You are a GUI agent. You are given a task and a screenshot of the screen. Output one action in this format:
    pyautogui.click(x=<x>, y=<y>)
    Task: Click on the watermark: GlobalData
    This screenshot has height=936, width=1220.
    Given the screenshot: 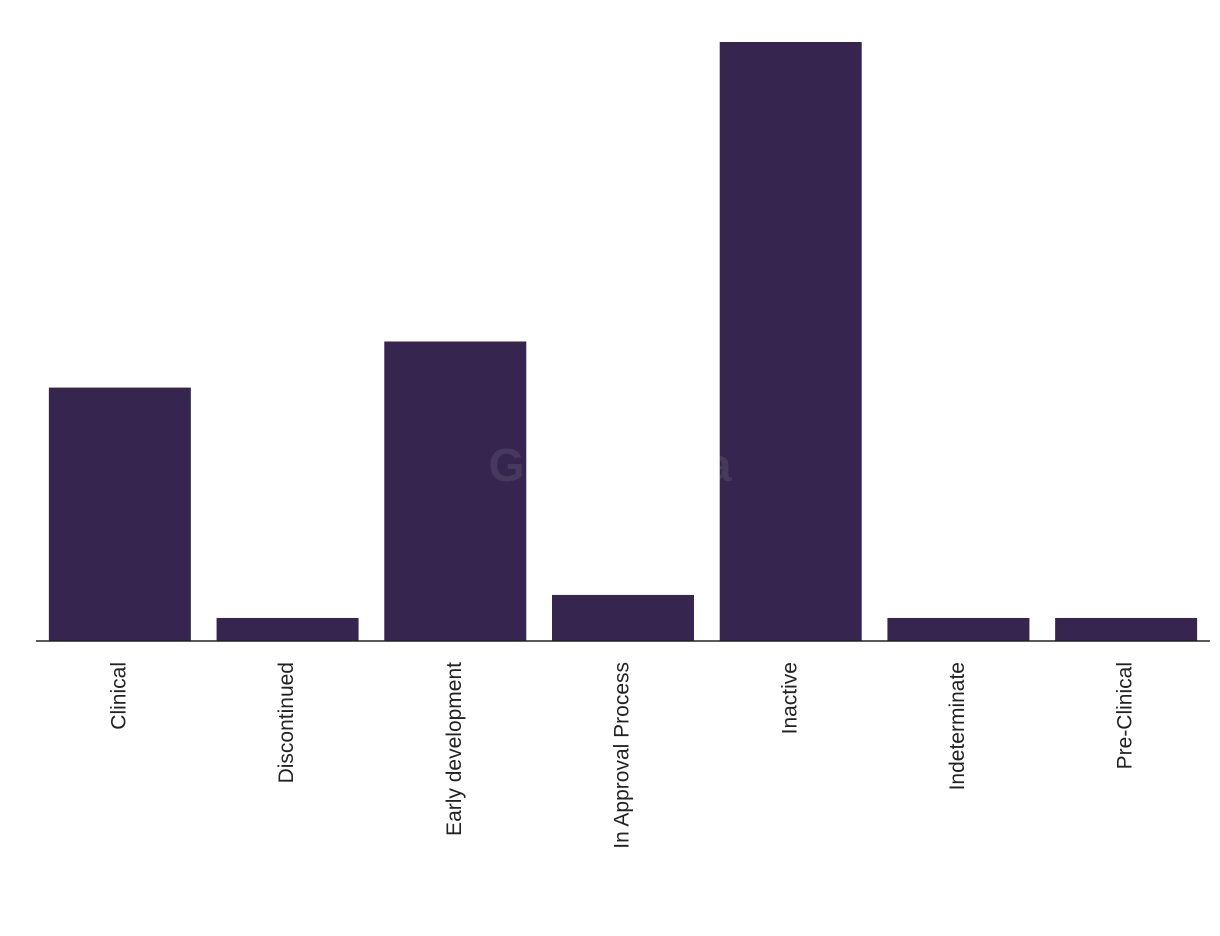 What is the action you would take?
    pyautogui.click(x=610, y=465)
    